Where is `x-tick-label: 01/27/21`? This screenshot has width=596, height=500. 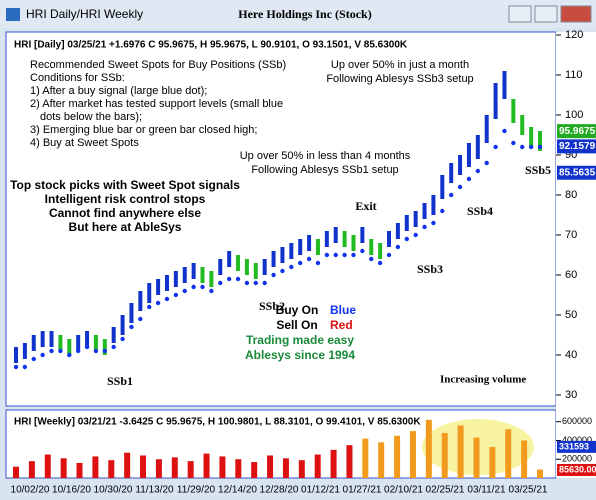 x-tick-label: 01/27/21 is located at coordinates (362, 490).